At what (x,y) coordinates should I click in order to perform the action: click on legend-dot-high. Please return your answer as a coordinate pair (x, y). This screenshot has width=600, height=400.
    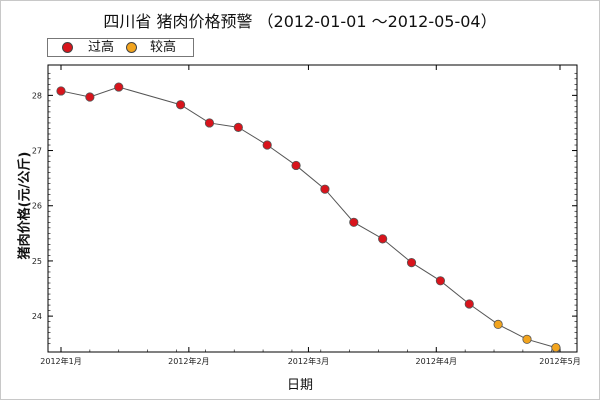
    Looking at the image, I should click on (67, 47).